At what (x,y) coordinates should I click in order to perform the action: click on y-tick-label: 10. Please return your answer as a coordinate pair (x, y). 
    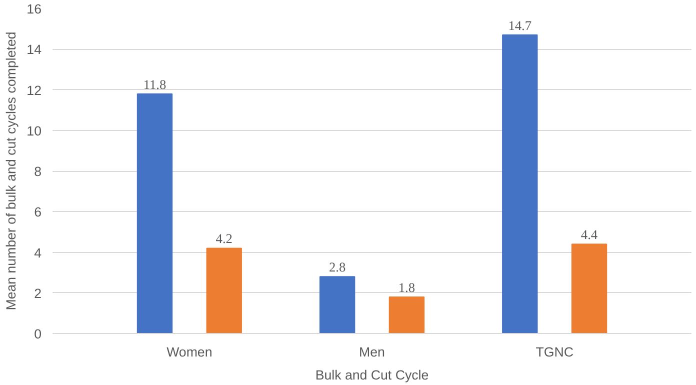
    Looking at the image, I should click on (34, 130).